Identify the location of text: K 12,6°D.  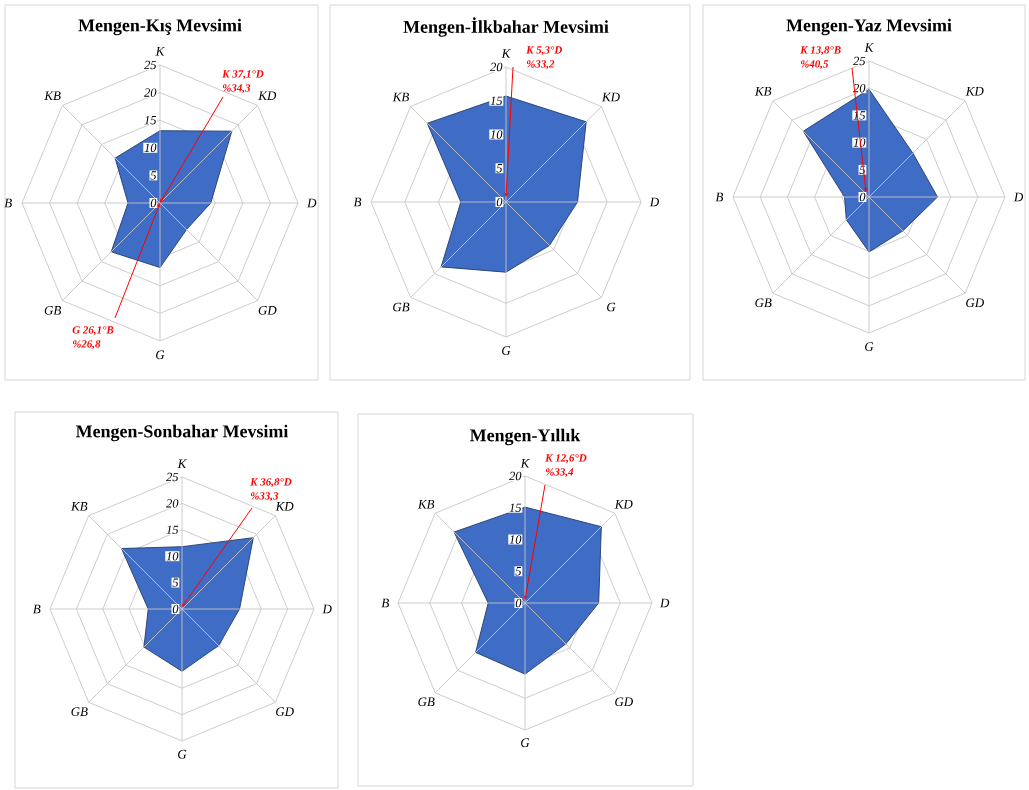
(566, 459).